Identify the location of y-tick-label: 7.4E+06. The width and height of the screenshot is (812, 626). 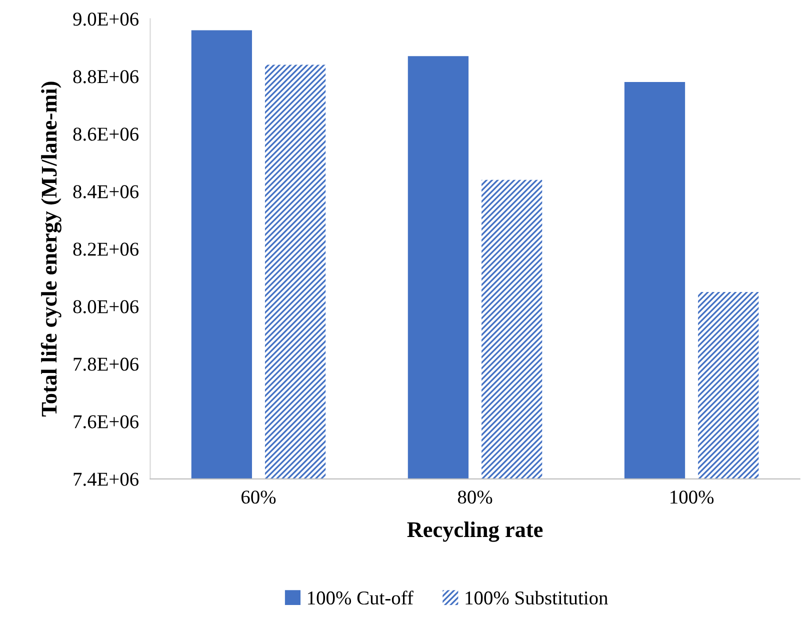
(106, 479).